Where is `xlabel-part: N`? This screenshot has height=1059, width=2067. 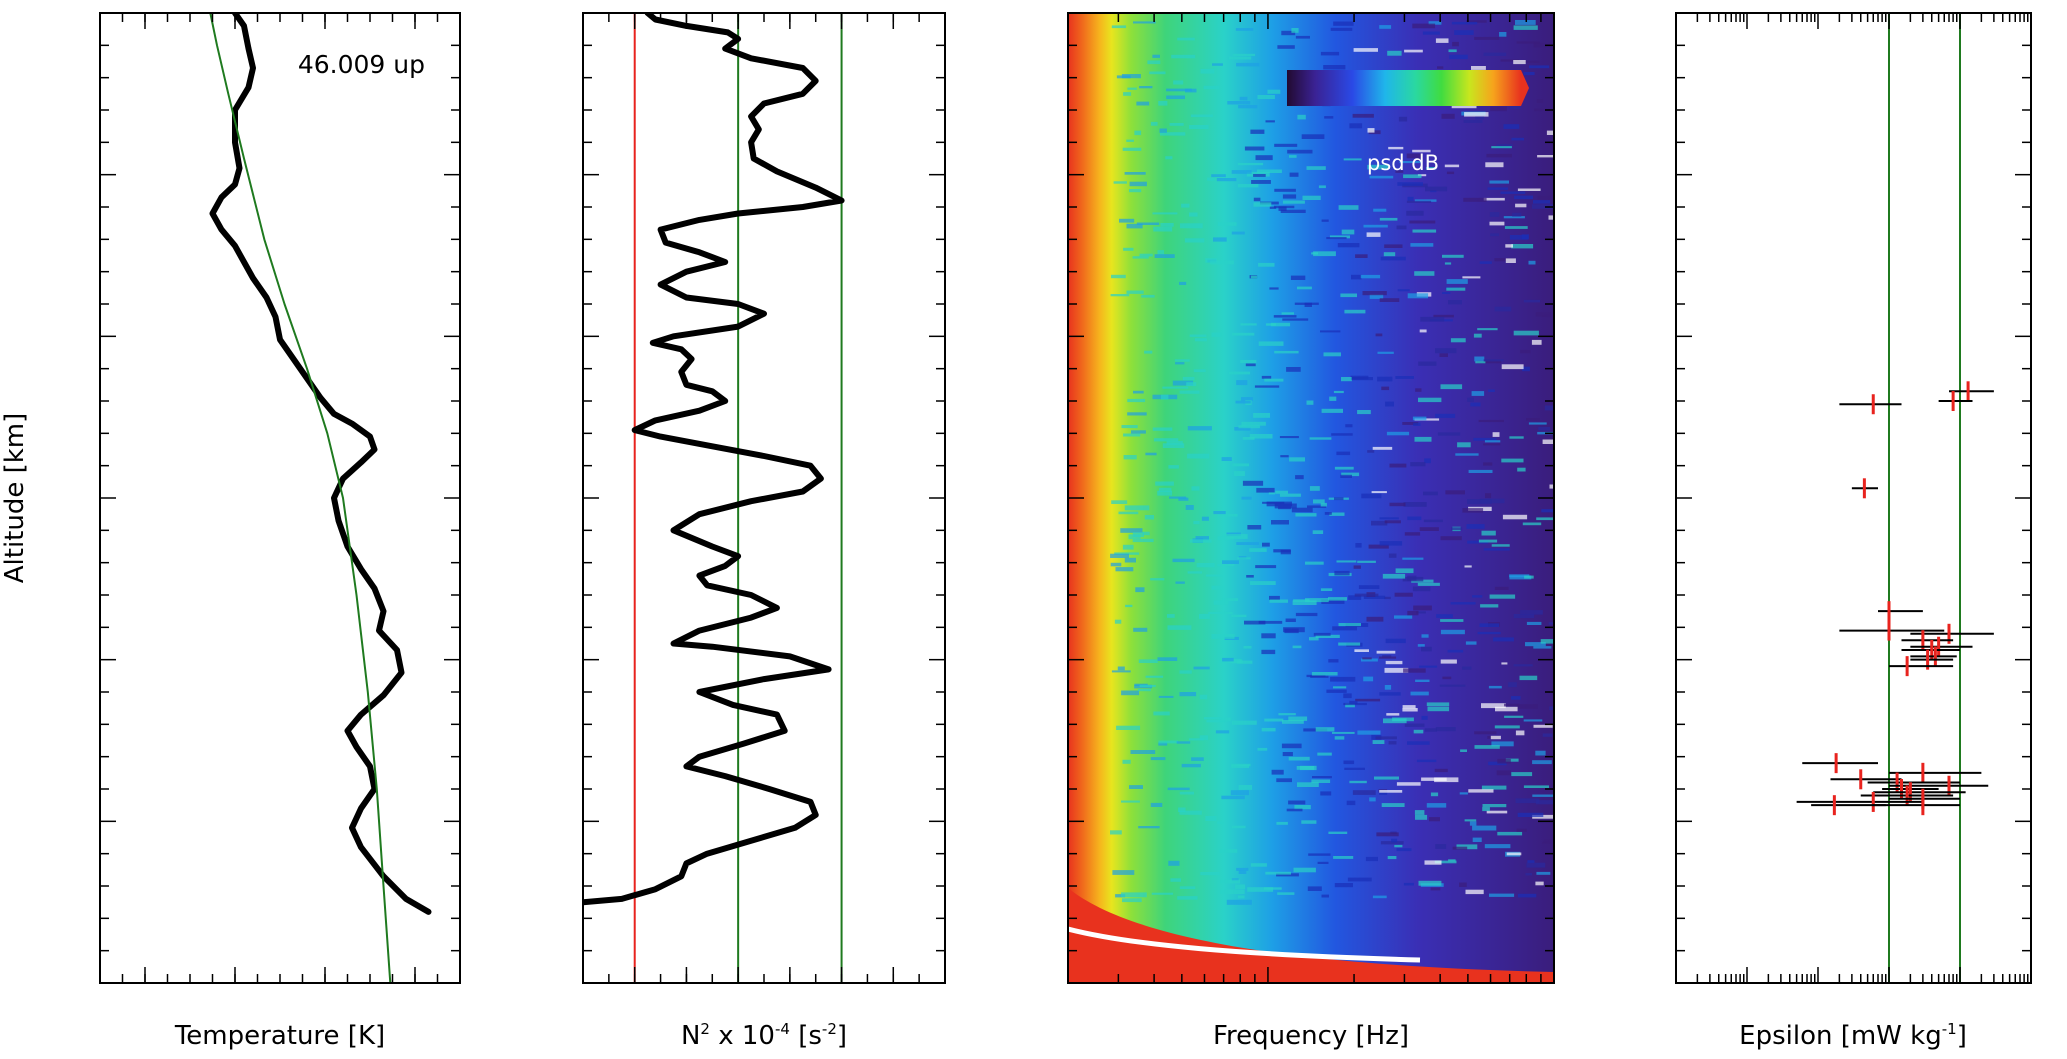 xlabel-part: N is located at coordinates (690, 1036).